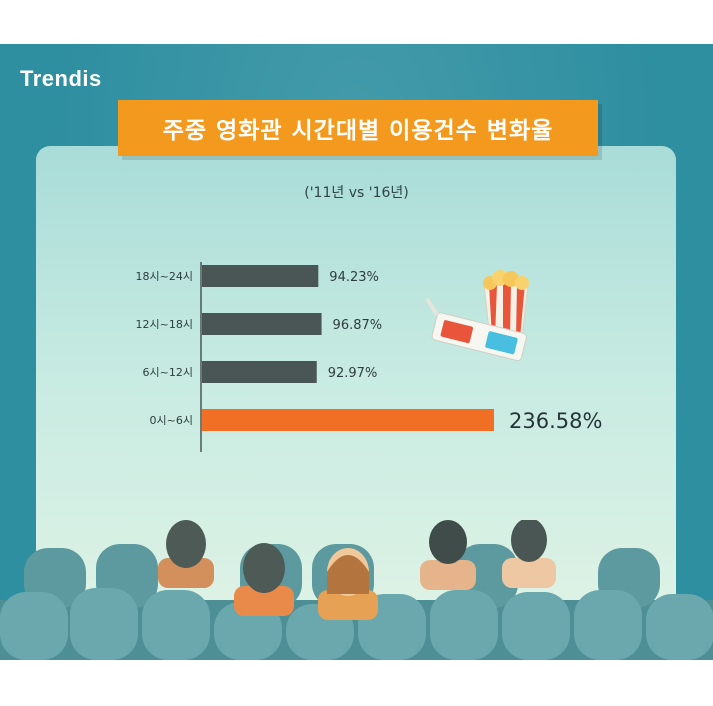  What do you see at coordinates (354, 277) in the screenshot?
I see `value-label: 94.23%` at bounding box center [354, 277].